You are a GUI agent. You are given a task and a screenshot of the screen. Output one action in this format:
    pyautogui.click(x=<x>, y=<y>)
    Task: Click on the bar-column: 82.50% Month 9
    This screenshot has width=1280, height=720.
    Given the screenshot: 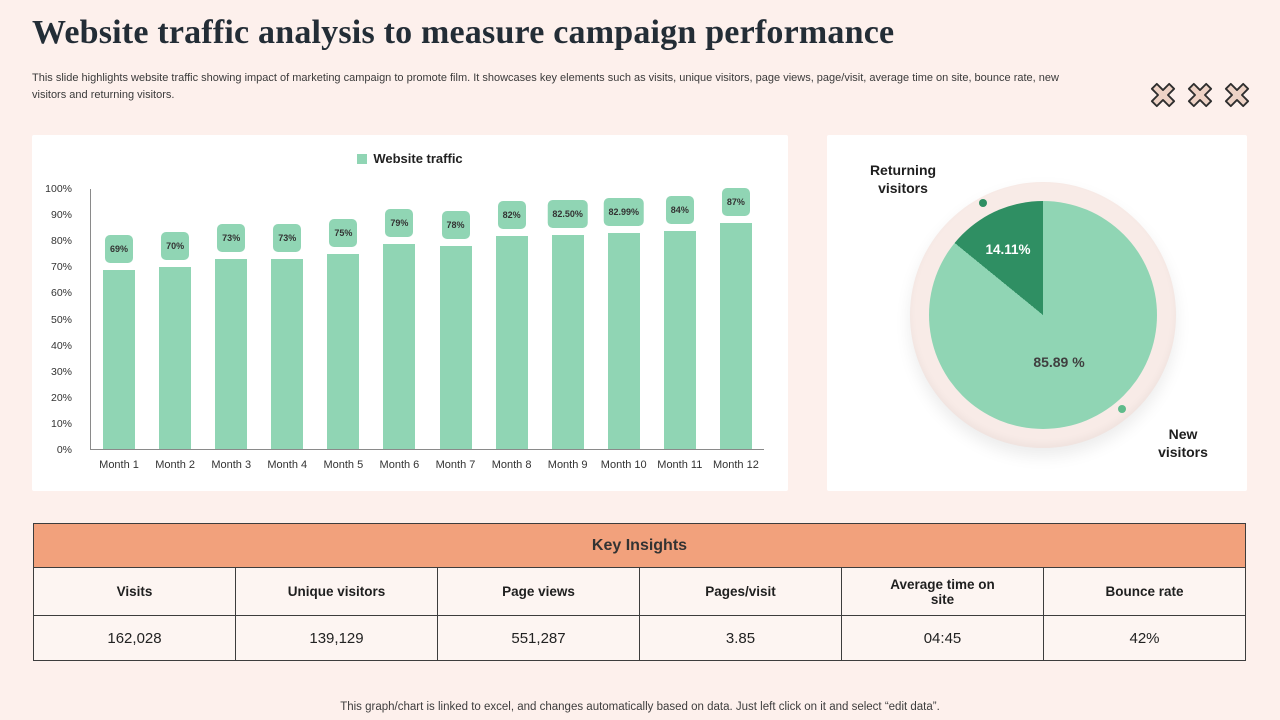 What is the action you would take?
    pyautogui.click(x=568, y=330)
    